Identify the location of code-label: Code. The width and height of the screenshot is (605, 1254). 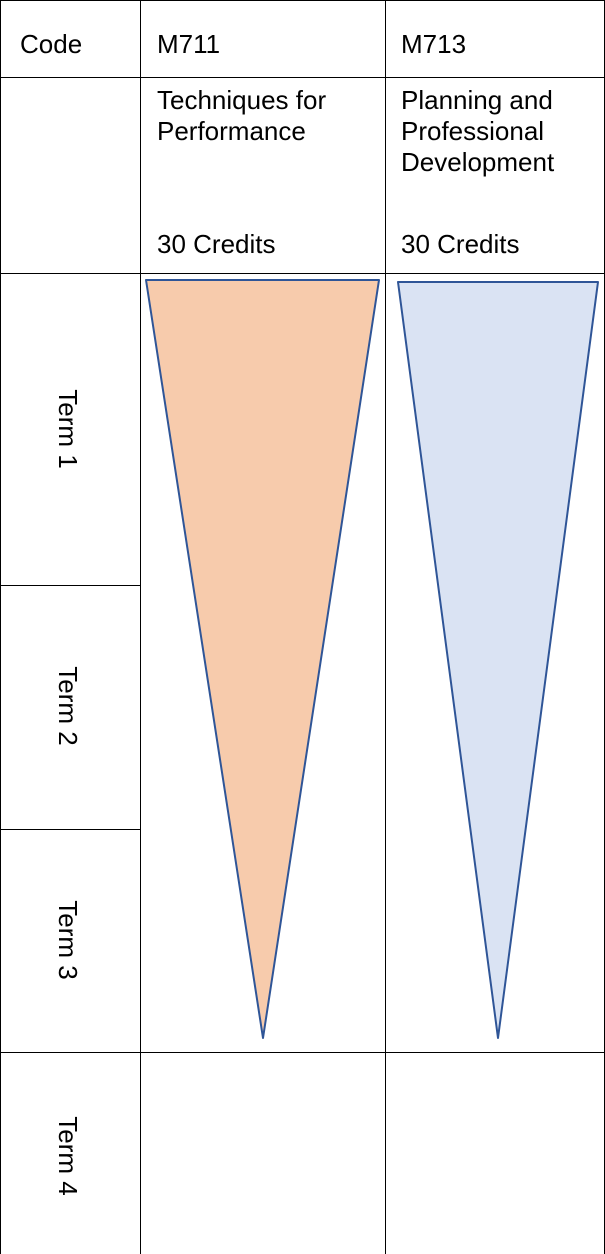
(51, 44).